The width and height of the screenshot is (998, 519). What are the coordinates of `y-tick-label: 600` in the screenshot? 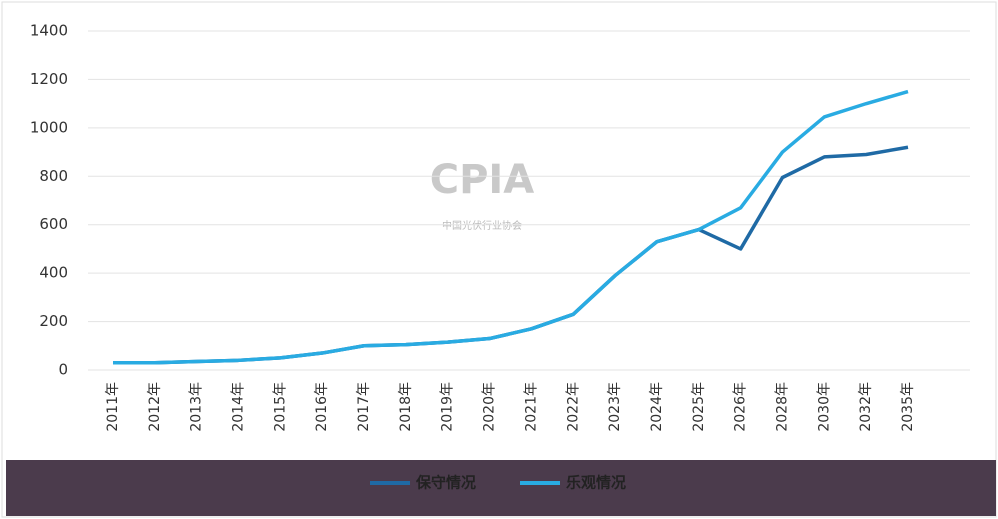 It's located at (53, 224).